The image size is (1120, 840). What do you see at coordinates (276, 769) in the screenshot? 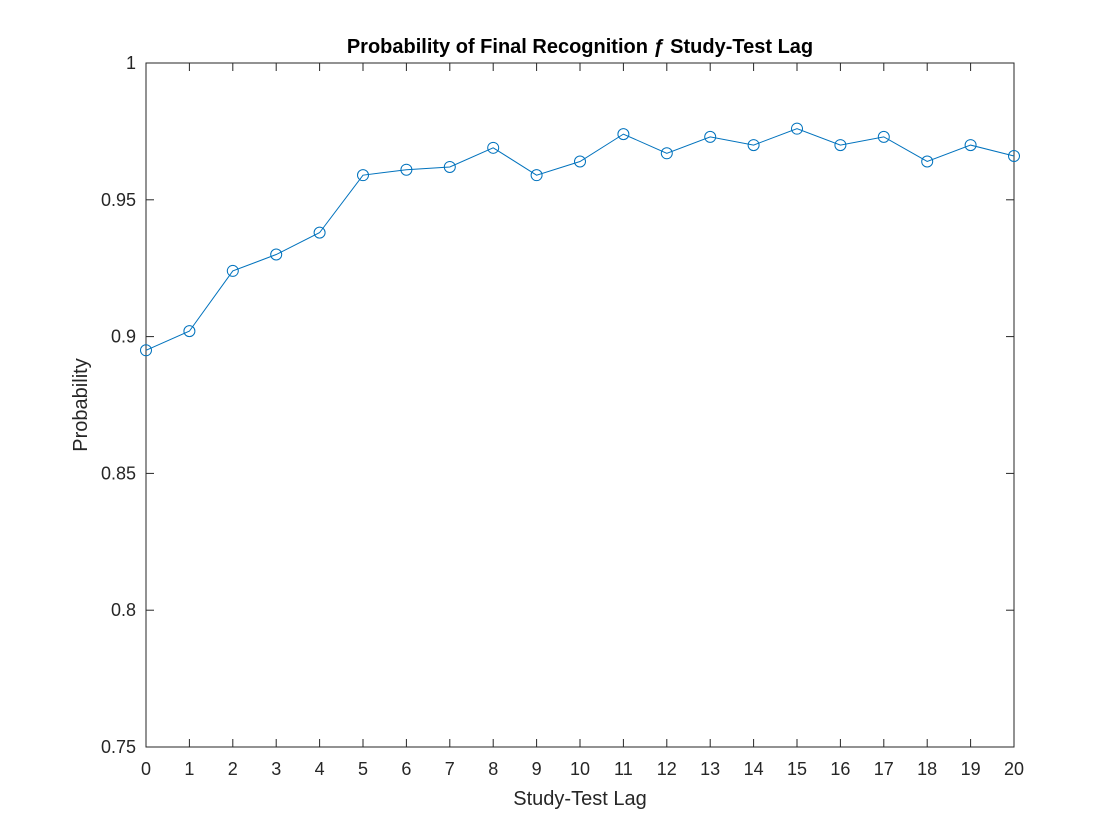
I see `x-tick-label: 3` at bounding box center [276, 769].